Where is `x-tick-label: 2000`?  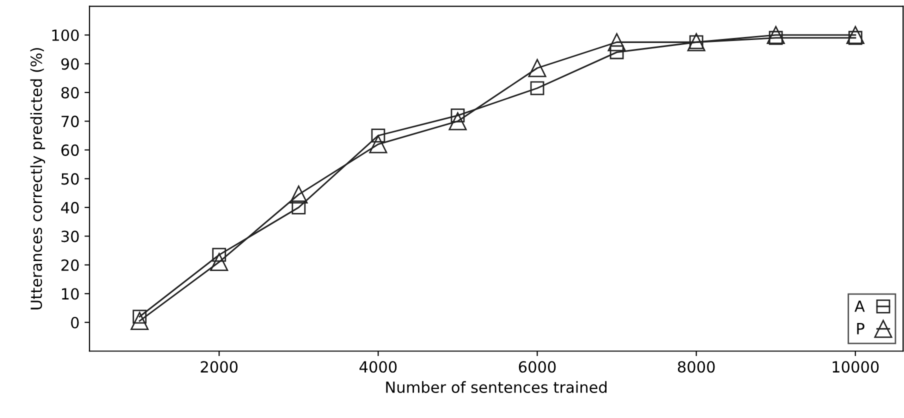 x-tick-label: 2000 is located at coordinates (219, 367).